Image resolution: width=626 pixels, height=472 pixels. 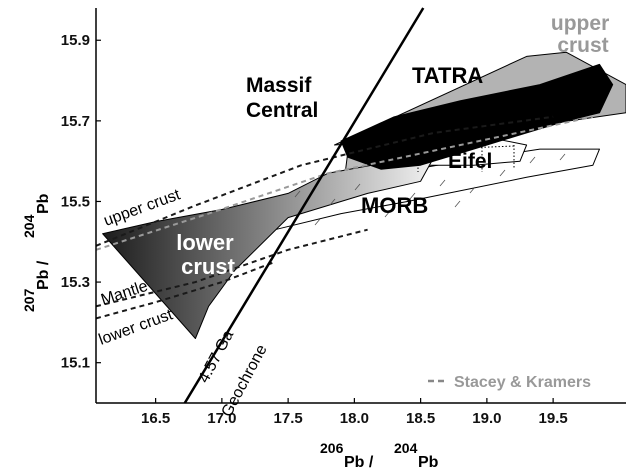 What do you see at coordinates (29, 226) in the screenshot?
I see `y-axis-title-pre2: 204` at bounding box center [29, 226].